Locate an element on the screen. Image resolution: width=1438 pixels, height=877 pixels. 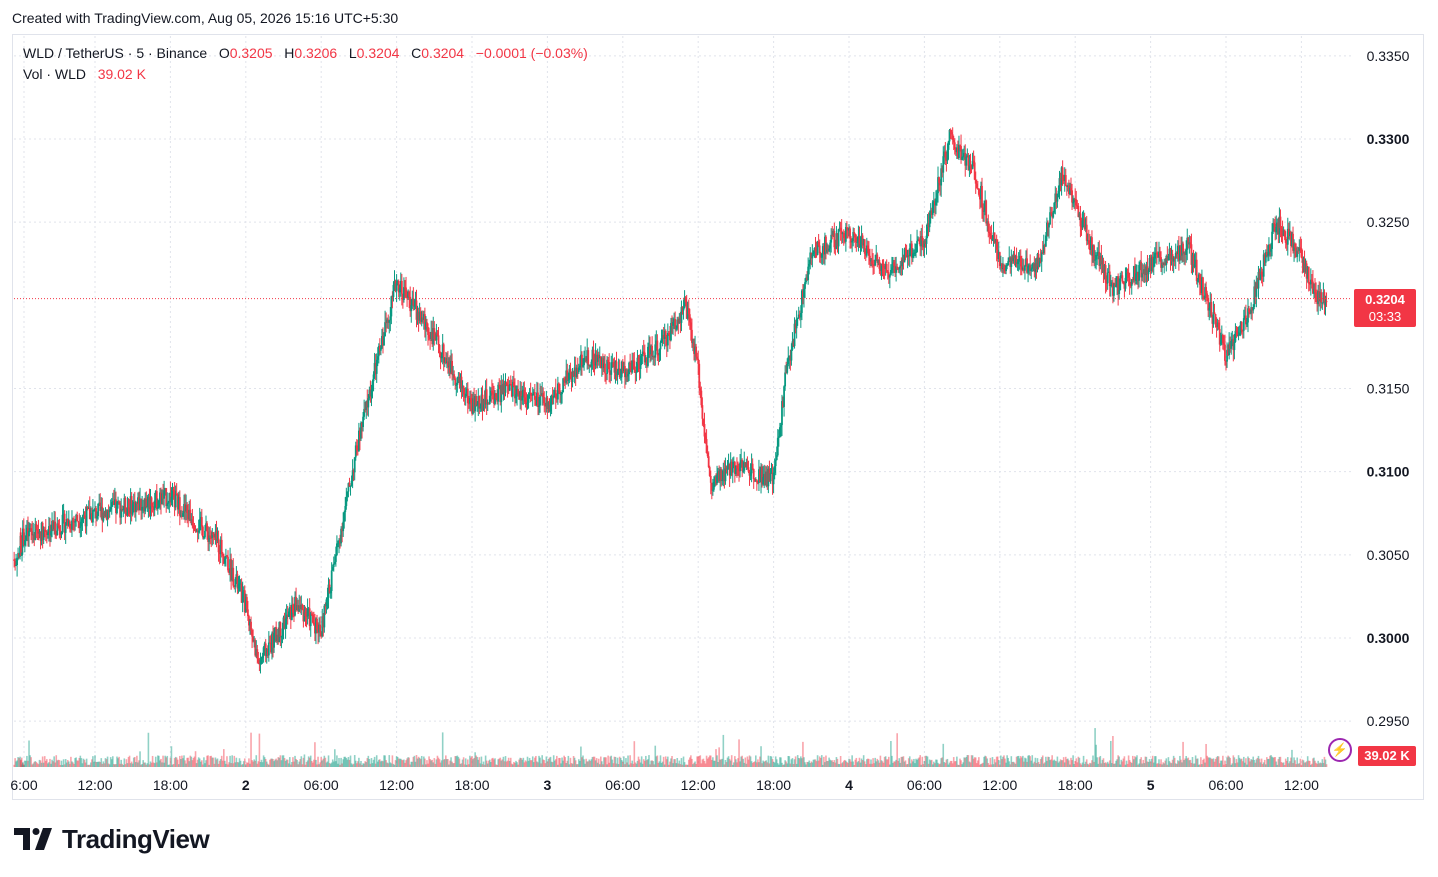
bar-countdown: 03:33 is located at coordinates (1385, 316).